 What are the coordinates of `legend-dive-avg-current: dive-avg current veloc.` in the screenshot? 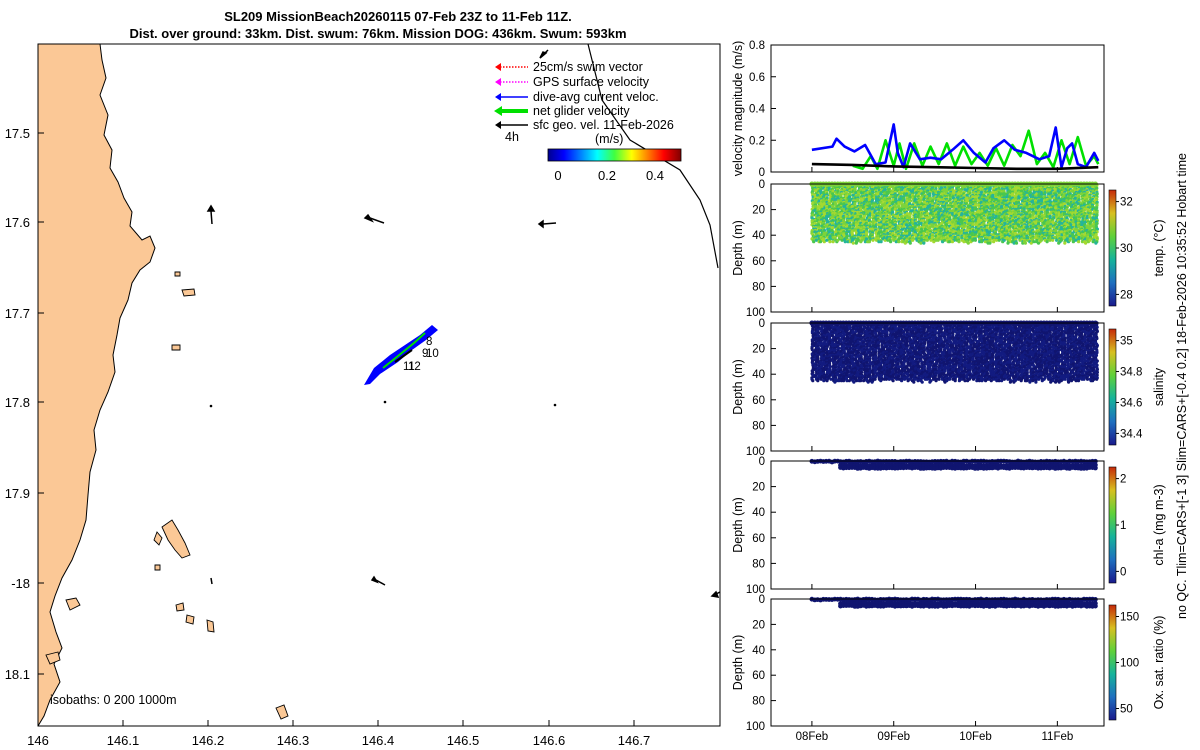 It's located at (596, 97).